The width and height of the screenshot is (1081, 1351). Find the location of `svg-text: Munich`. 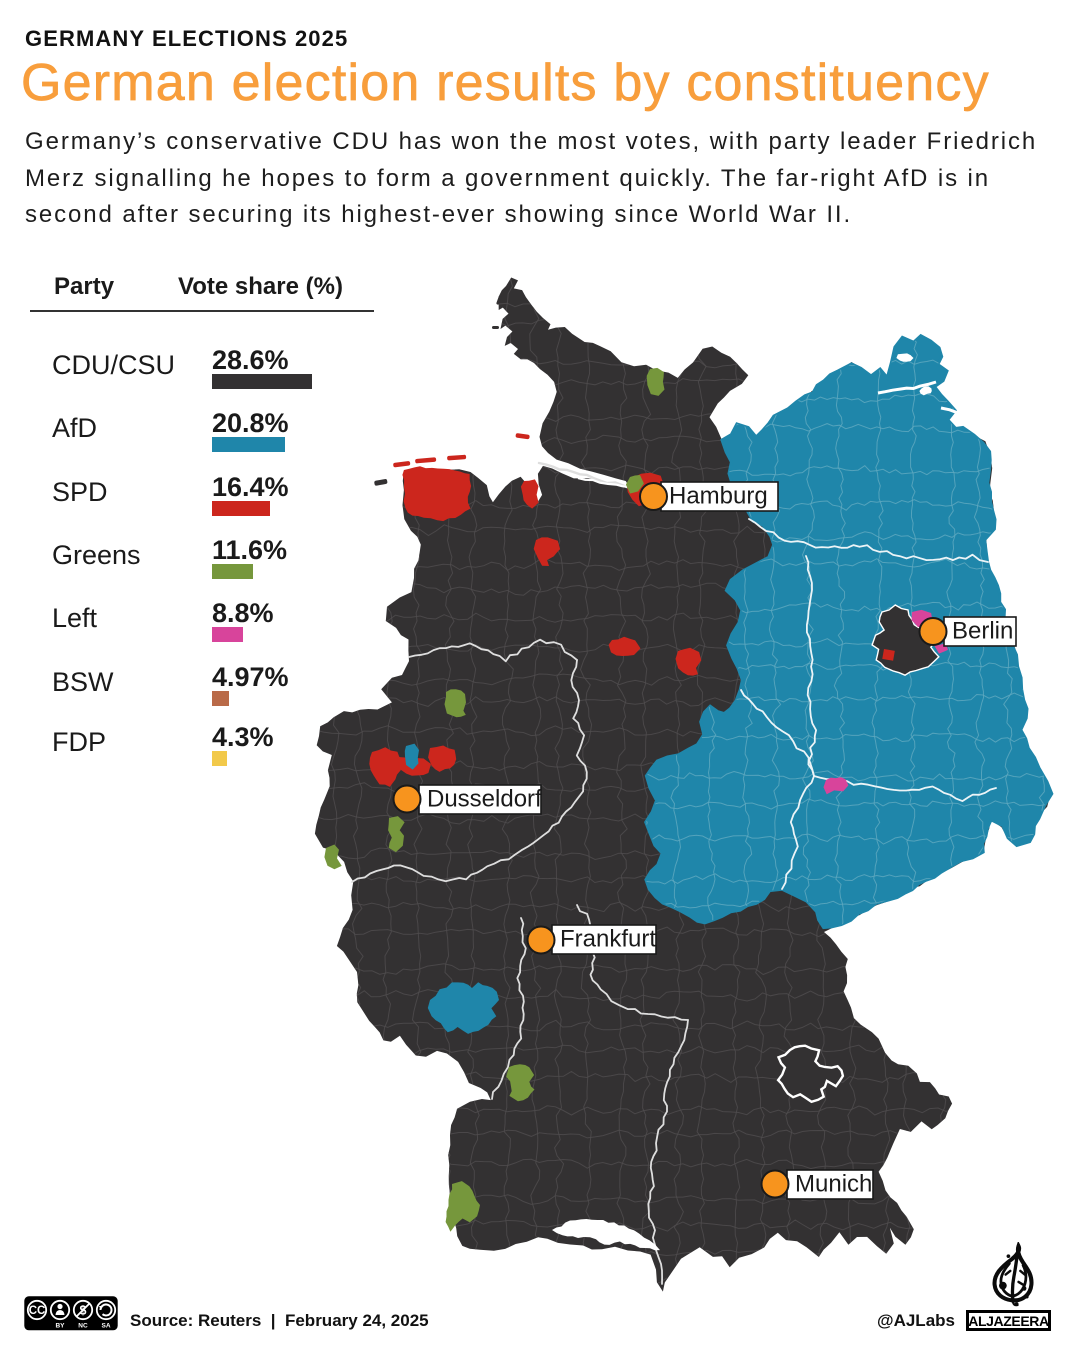

svg-text: Munich is located at coordinates (833, 1184).